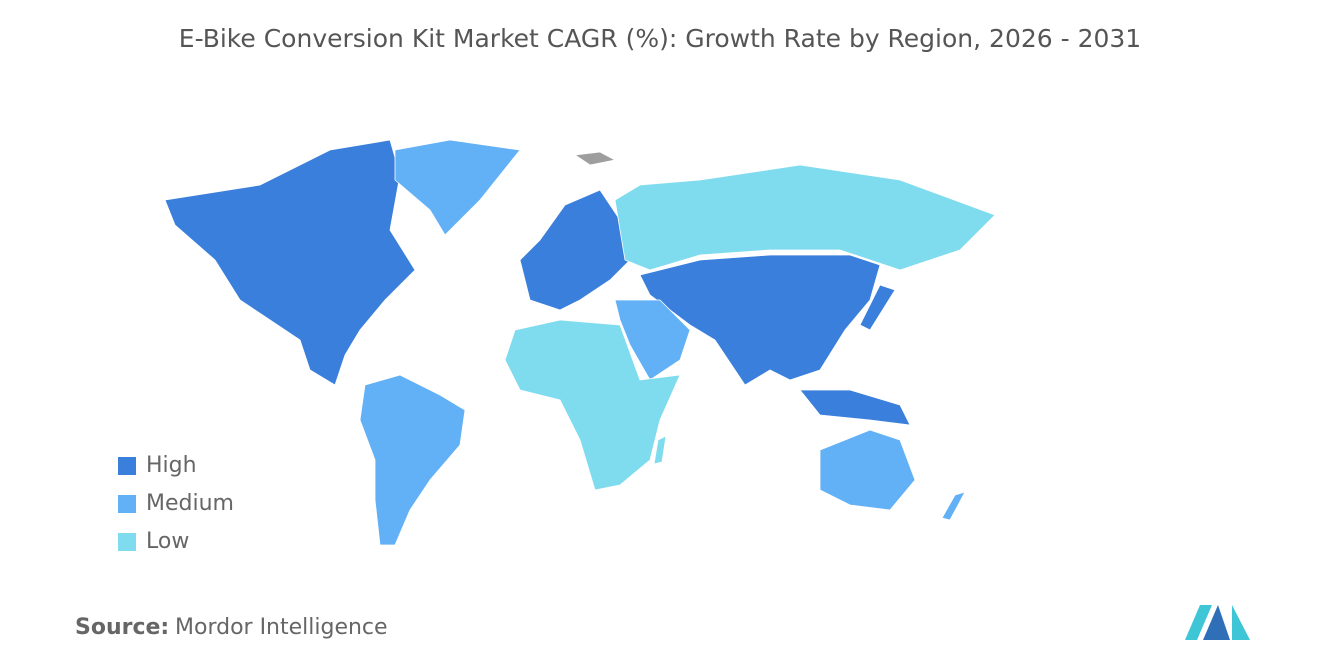 The height and width of the screenshot is (669, 1320). Describe the element at coordinates (290, 262) in the screenshot. I see `north-america` at that location.